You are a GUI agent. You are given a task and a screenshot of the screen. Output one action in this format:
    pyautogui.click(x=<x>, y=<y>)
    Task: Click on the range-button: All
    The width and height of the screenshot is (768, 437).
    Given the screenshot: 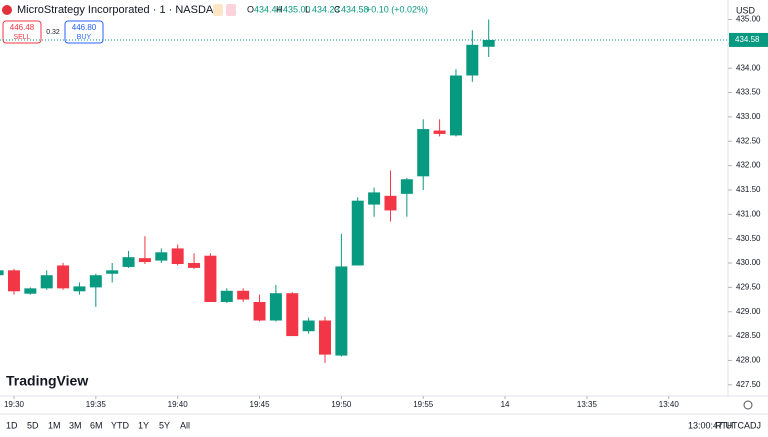 What is the action you would take?
    pyautogui.click(x=185, y=425)
    